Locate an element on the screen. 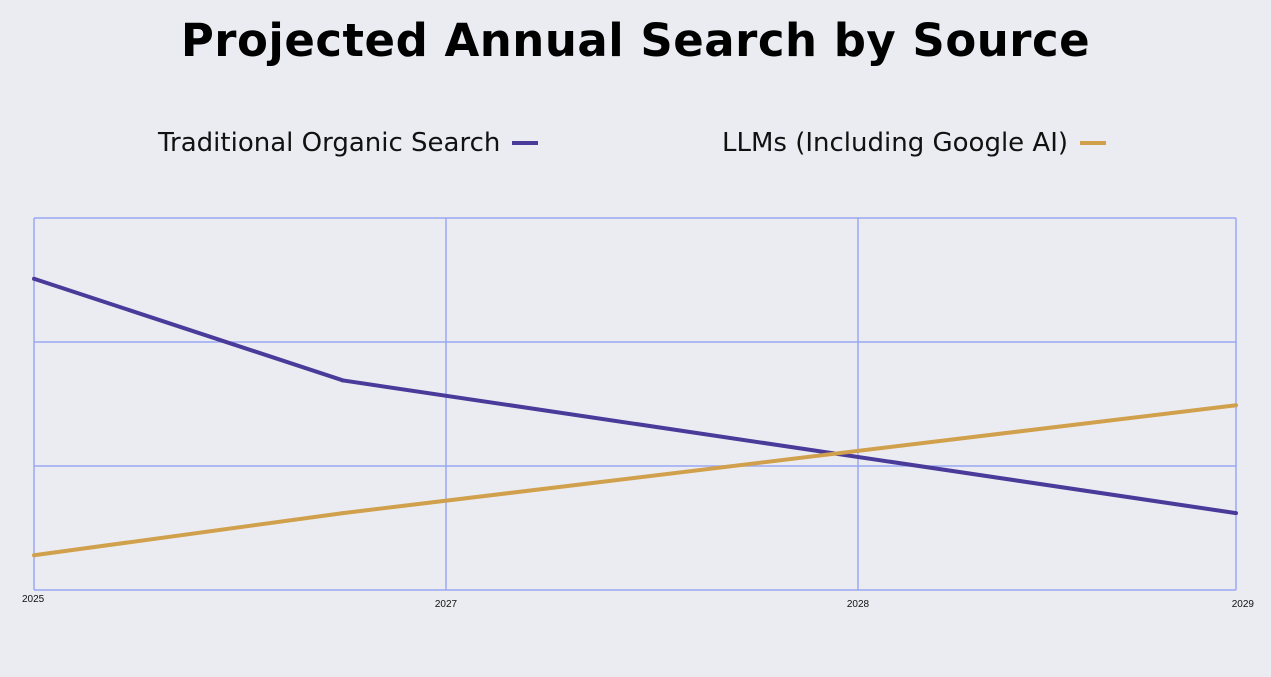  x-tick-label: 2025 is located at coordinates (33, 599).